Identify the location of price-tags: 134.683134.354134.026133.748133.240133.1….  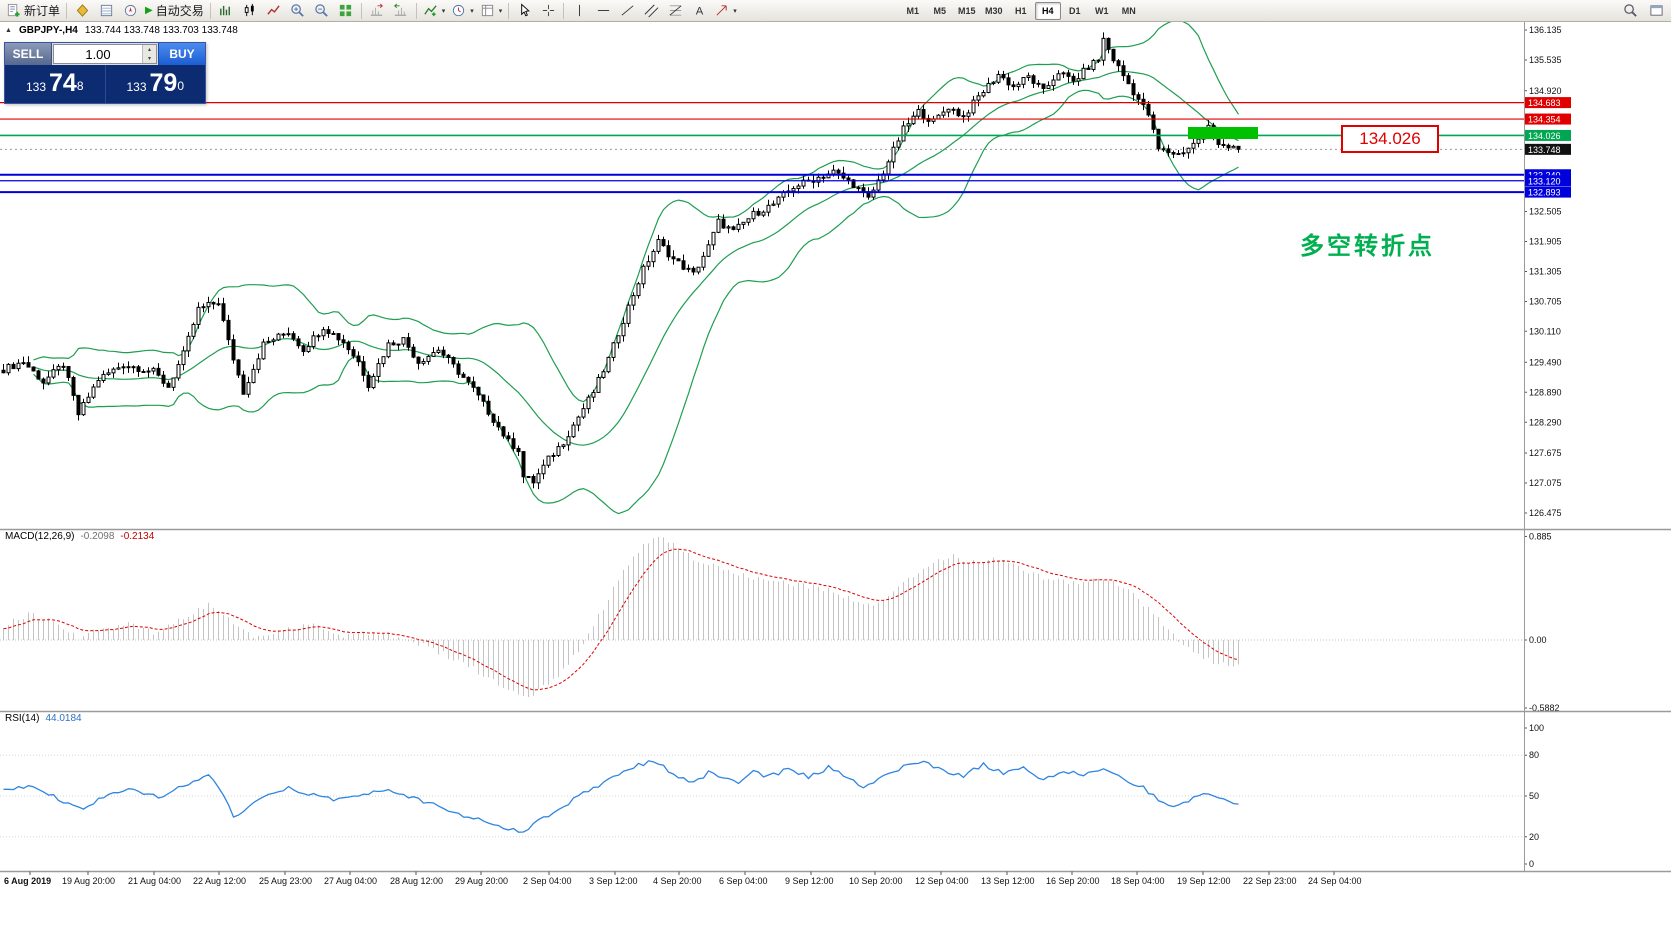
(1548, 147).